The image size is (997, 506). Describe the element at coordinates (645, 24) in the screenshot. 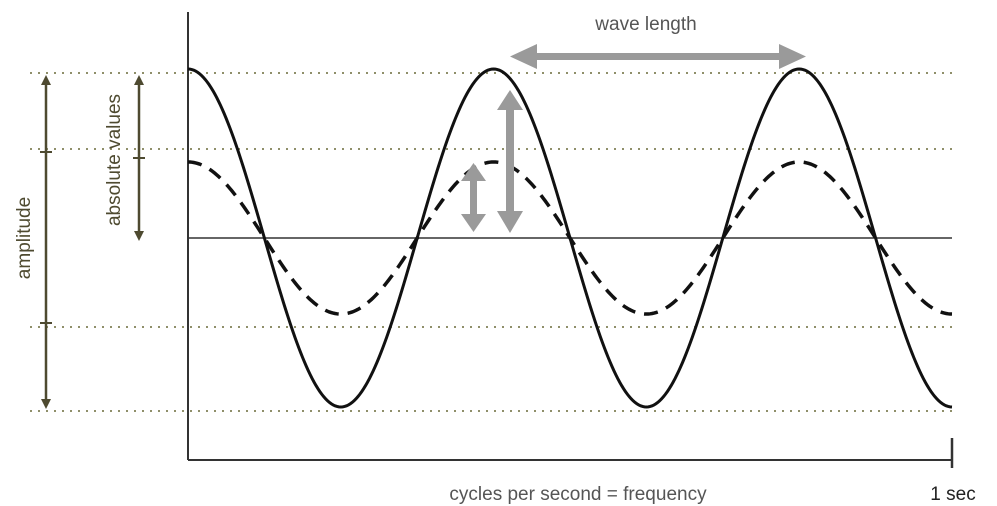

I see `wave-length-label: wave length` at that location.